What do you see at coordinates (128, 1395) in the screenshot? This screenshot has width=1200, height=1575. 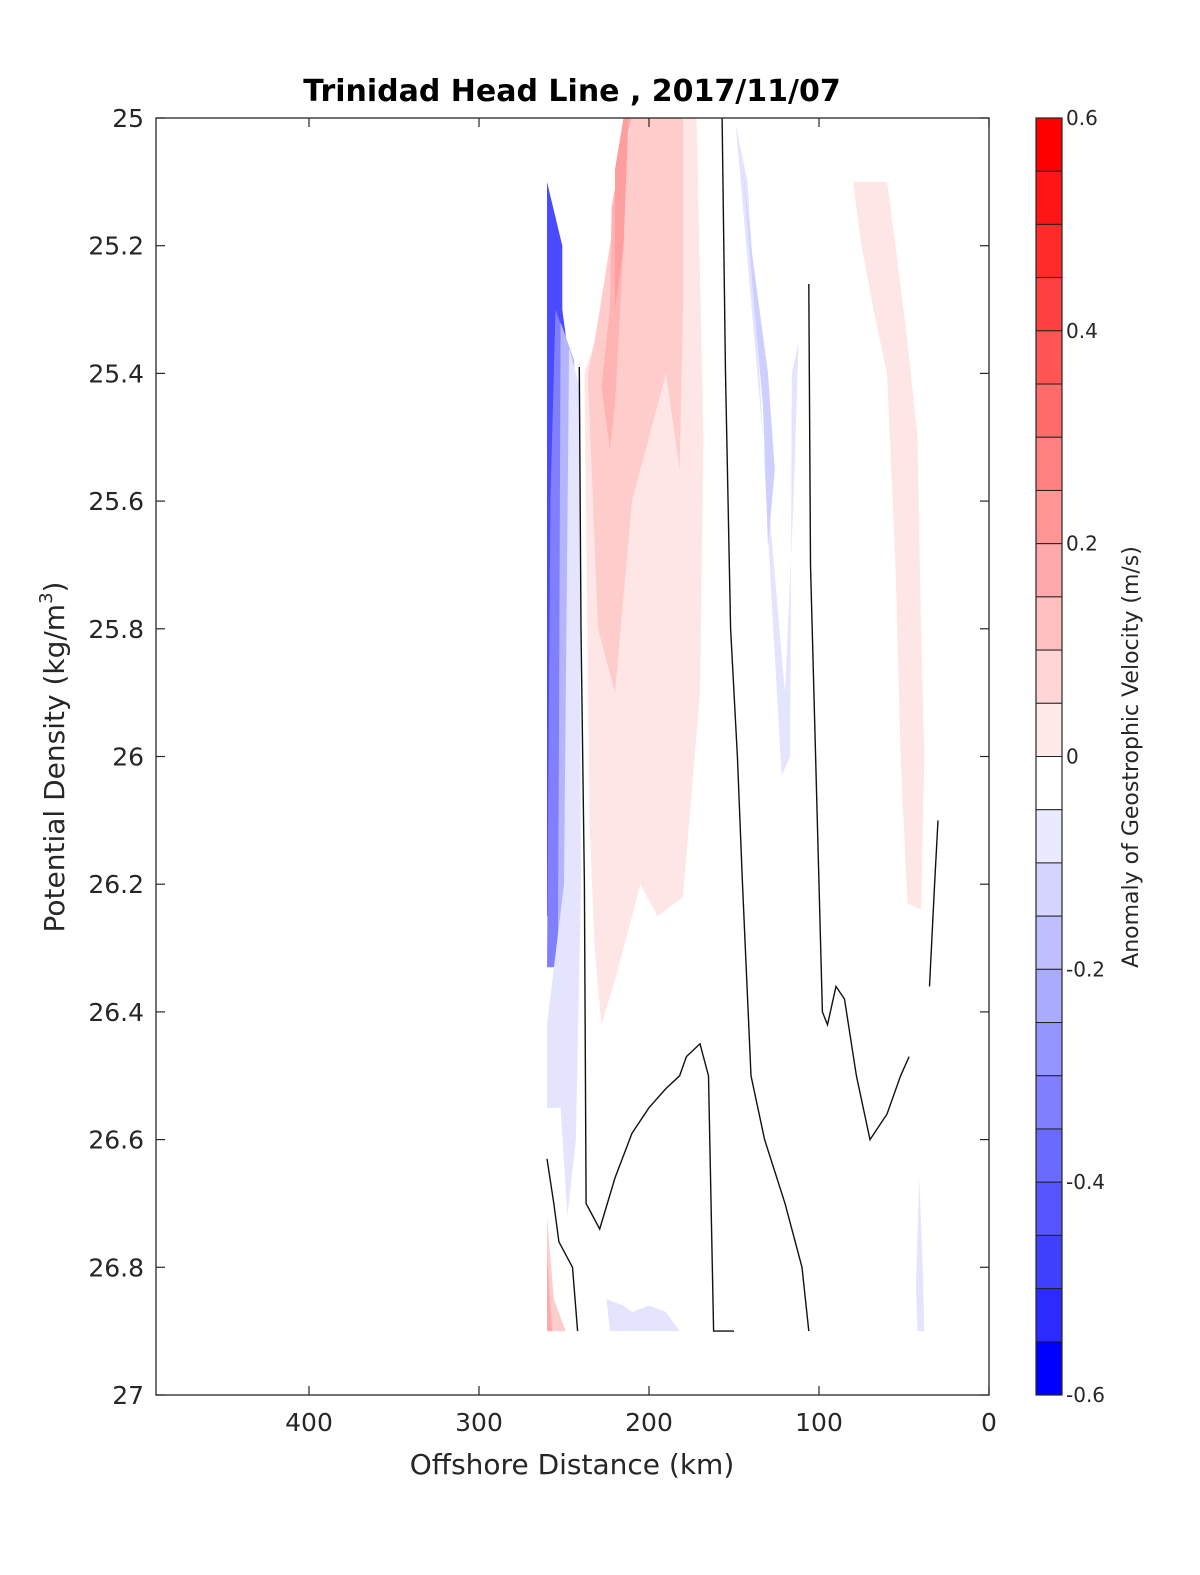 I see `y-tick-label: 27` at bounding box center [128, 1395].